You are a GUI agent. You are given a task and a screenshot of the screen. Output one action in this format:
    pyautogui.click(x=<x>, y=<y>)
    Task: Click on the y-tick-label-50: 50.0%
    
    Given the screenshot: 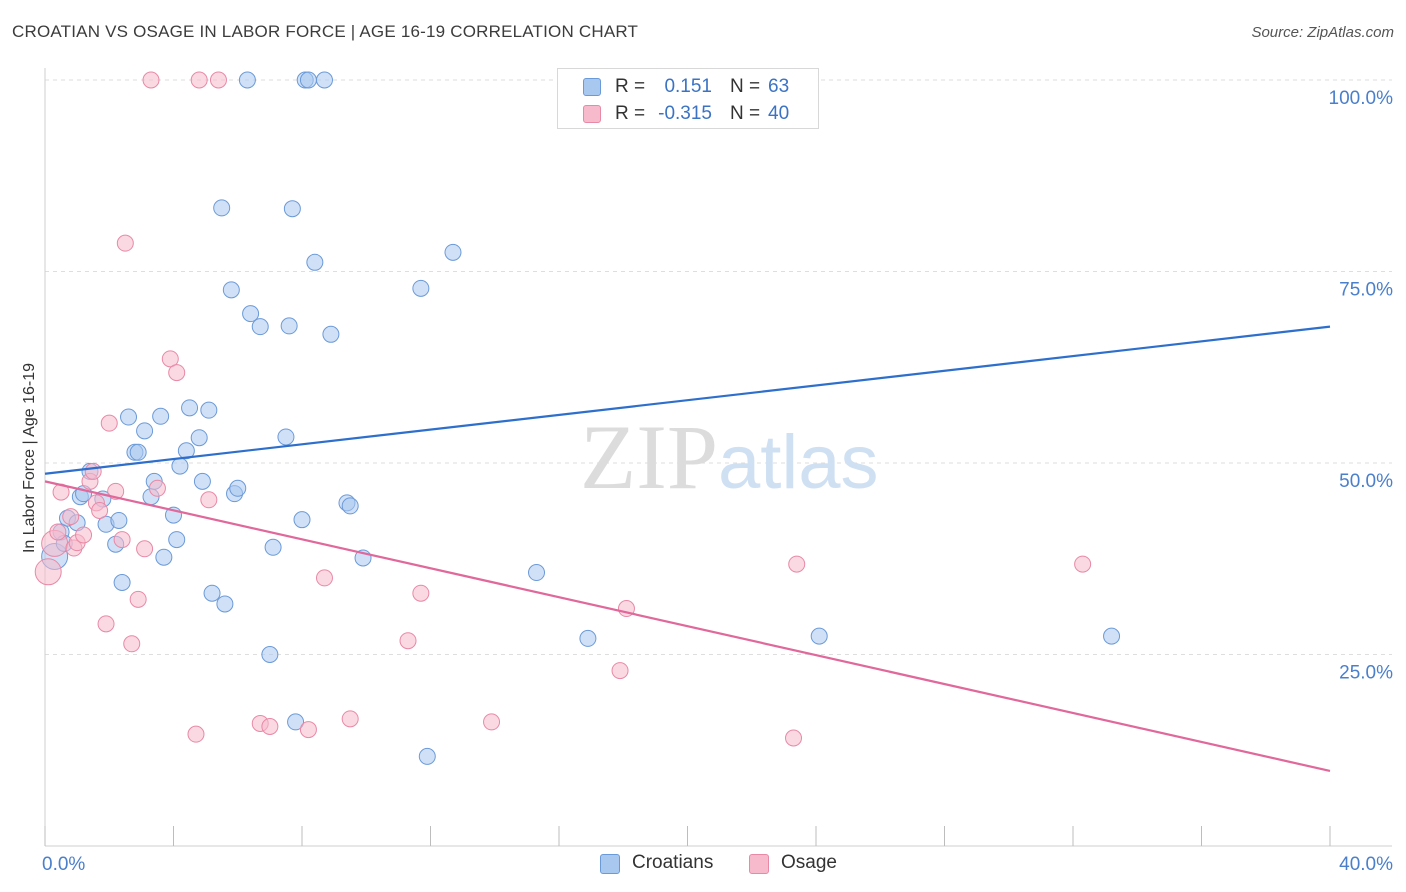 What is the action you would take?
    pyautogui.click(x=1366, y=481)
    